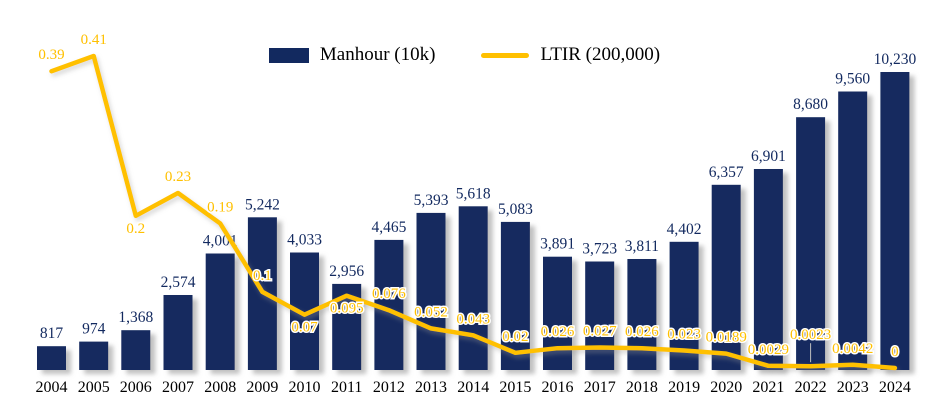  Describe the element at coordinates (726, 277) in the screenshot. I see `bar-2020` at that location.